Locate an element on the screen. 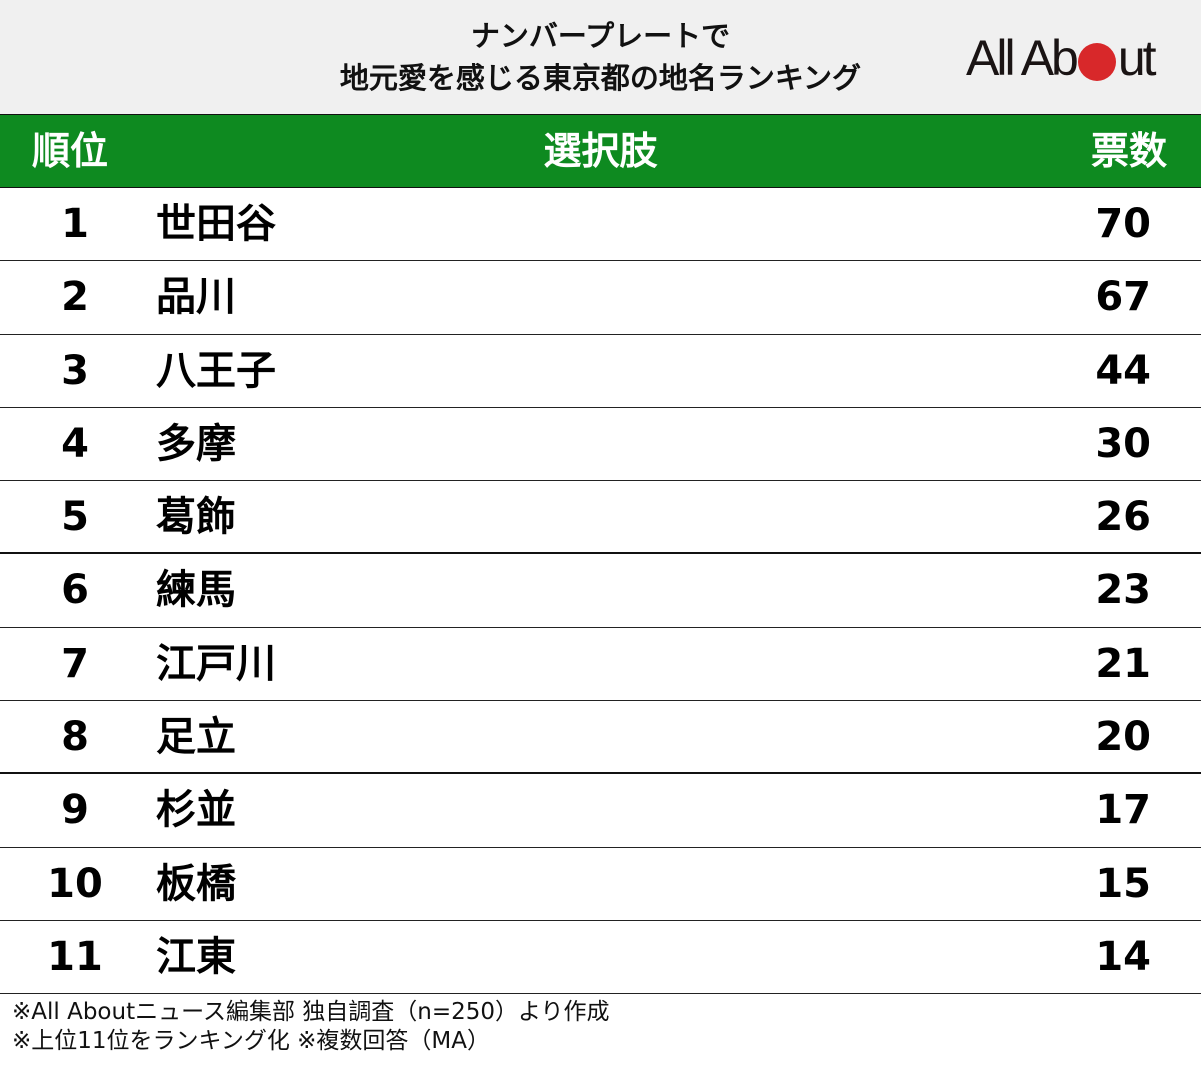 The width and height of the screenshot is (1201, 1069). page-title-line2: 地元愛を感じる東京都の地名ランキング is located at coordinates (600, 78).